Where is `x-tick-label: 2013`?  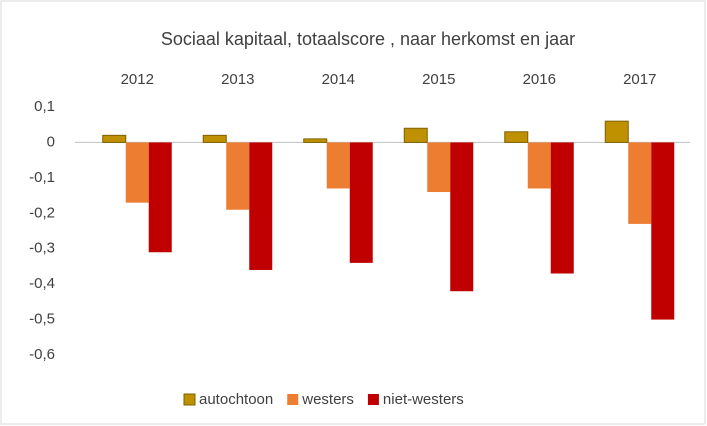
x-tick-label: 2013 is located at coordinates (237, 79).